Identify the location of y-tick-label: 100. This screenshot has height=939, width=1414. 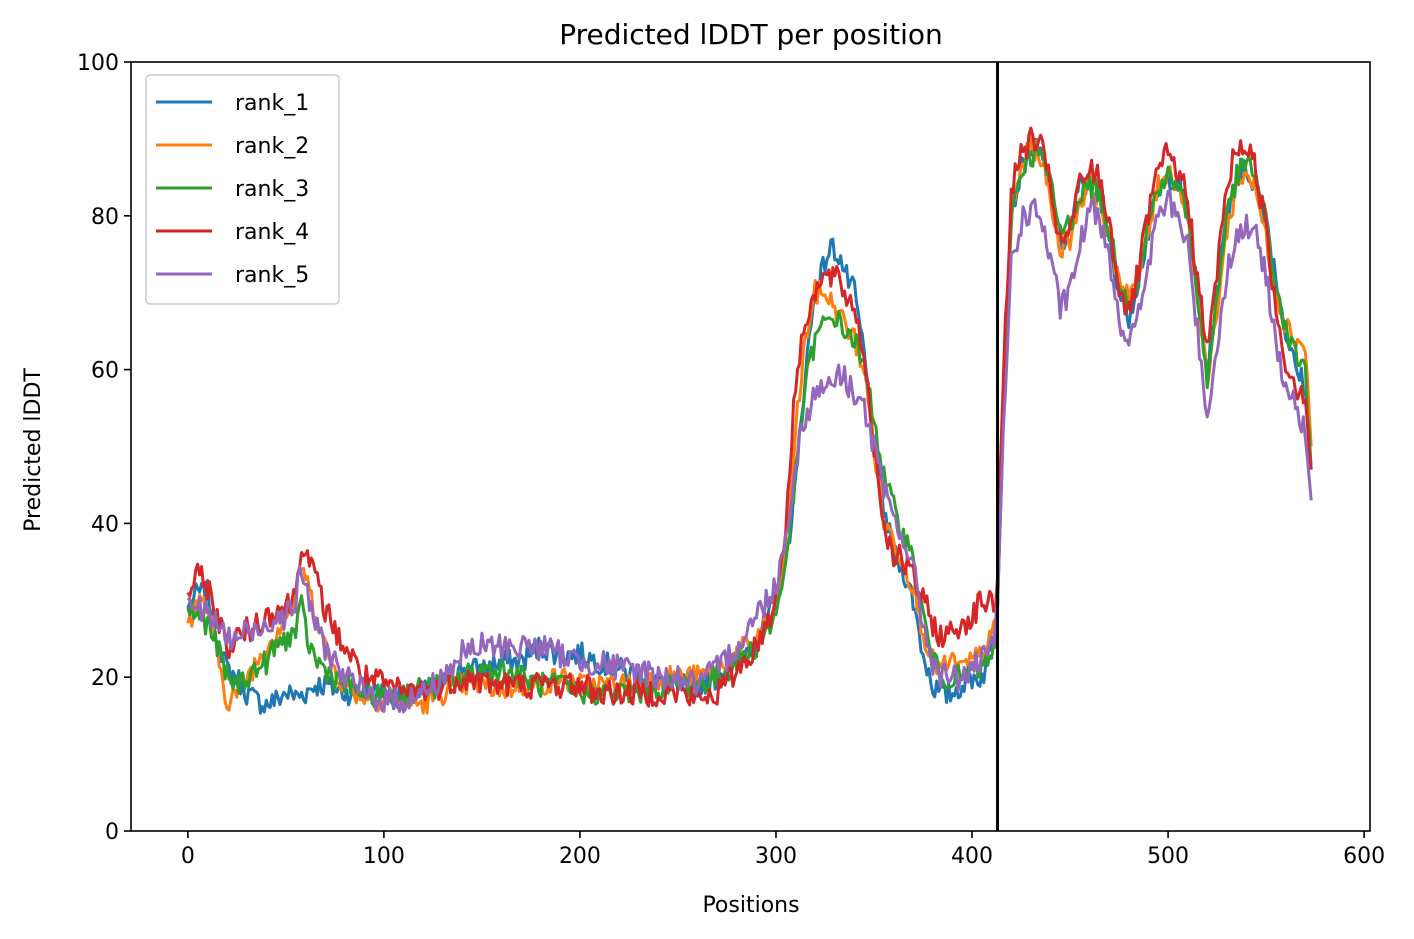
(98, 63).